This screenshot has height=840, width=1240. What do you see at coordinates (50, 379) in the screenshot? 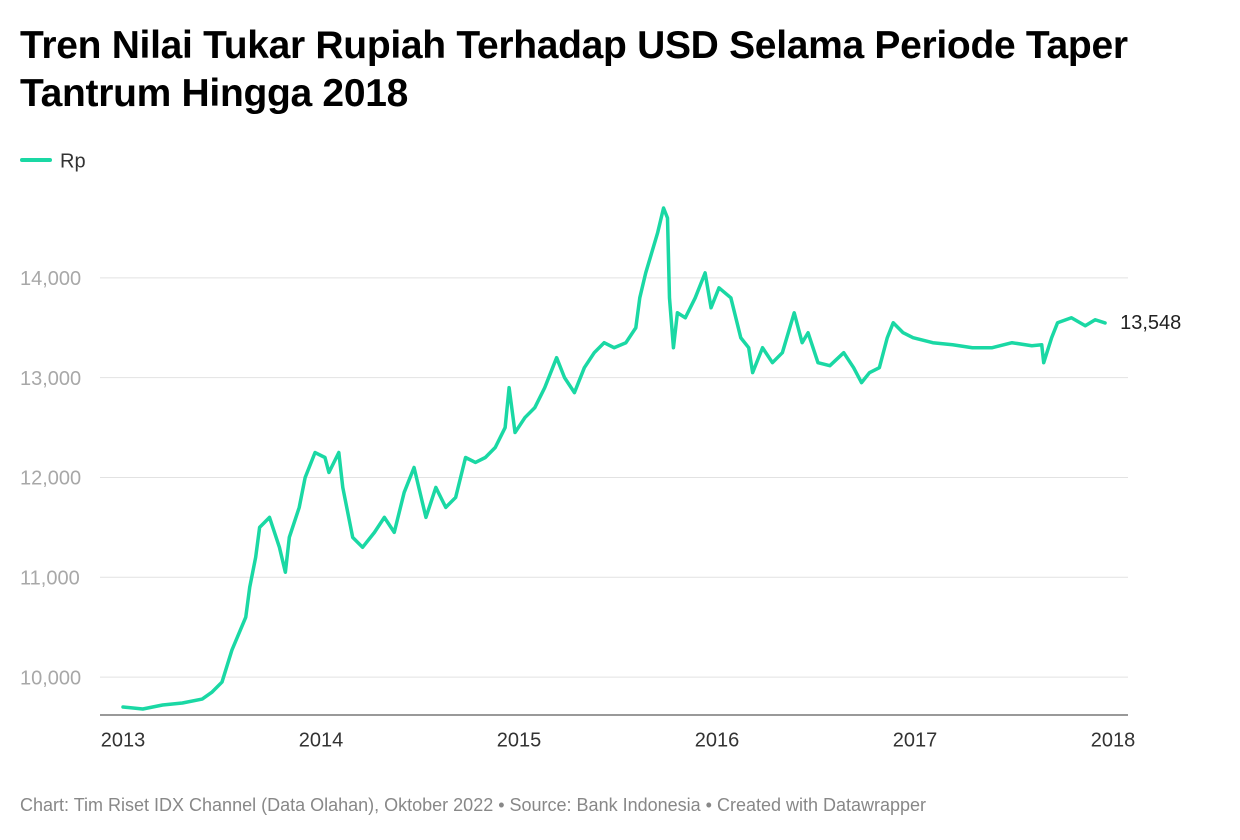
I see `y-tick-label: 13,000` at bounding box center [50, 379].